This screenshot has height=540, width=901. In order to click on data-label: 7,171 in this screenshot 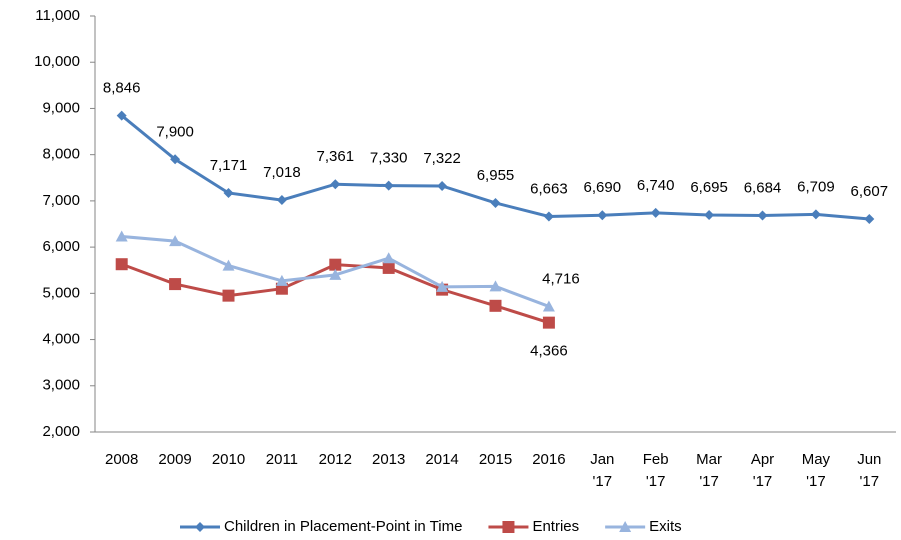, I will do `click(229, 165)`.